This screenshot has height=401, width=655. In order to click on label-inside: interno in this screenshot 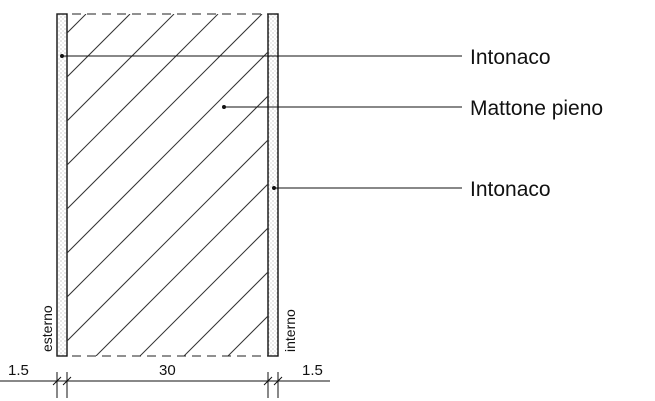, I will do `click(290, 330)`.